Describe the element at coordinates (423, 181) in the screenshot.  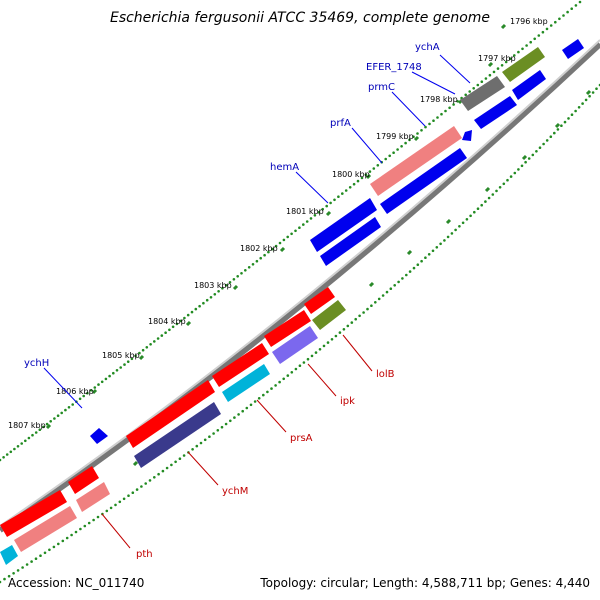
I see `gene-prfA-feature` at that location.